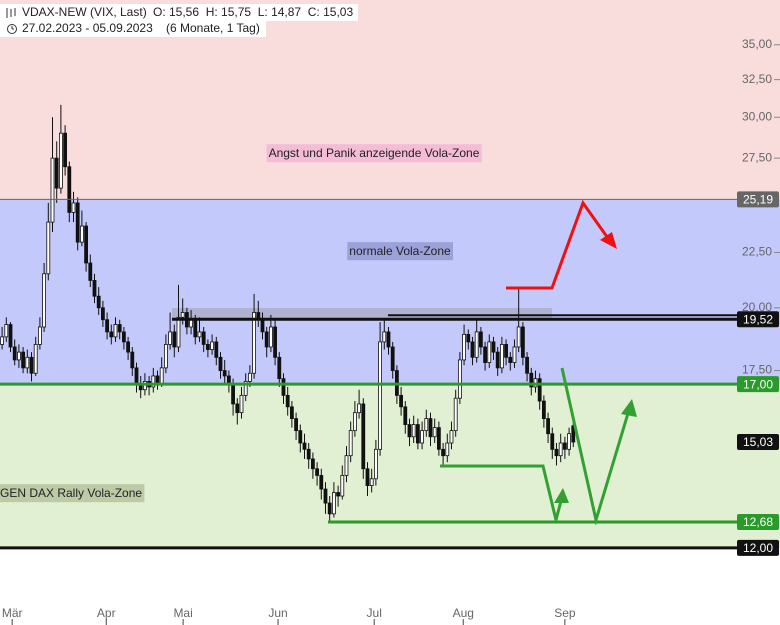  What do you see at coordinates (559, 244) in the screenshot?
I see `red-arrow` at bounding box center [559, 244].